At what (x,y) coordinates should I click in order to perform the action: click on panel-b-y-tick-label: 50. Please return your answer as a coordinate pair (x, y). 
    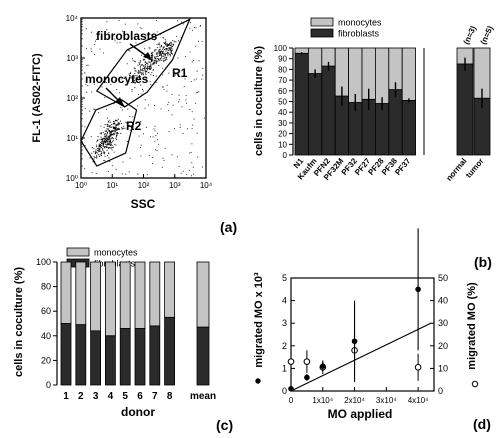
    Looking at the image, I should click on (282, 102).